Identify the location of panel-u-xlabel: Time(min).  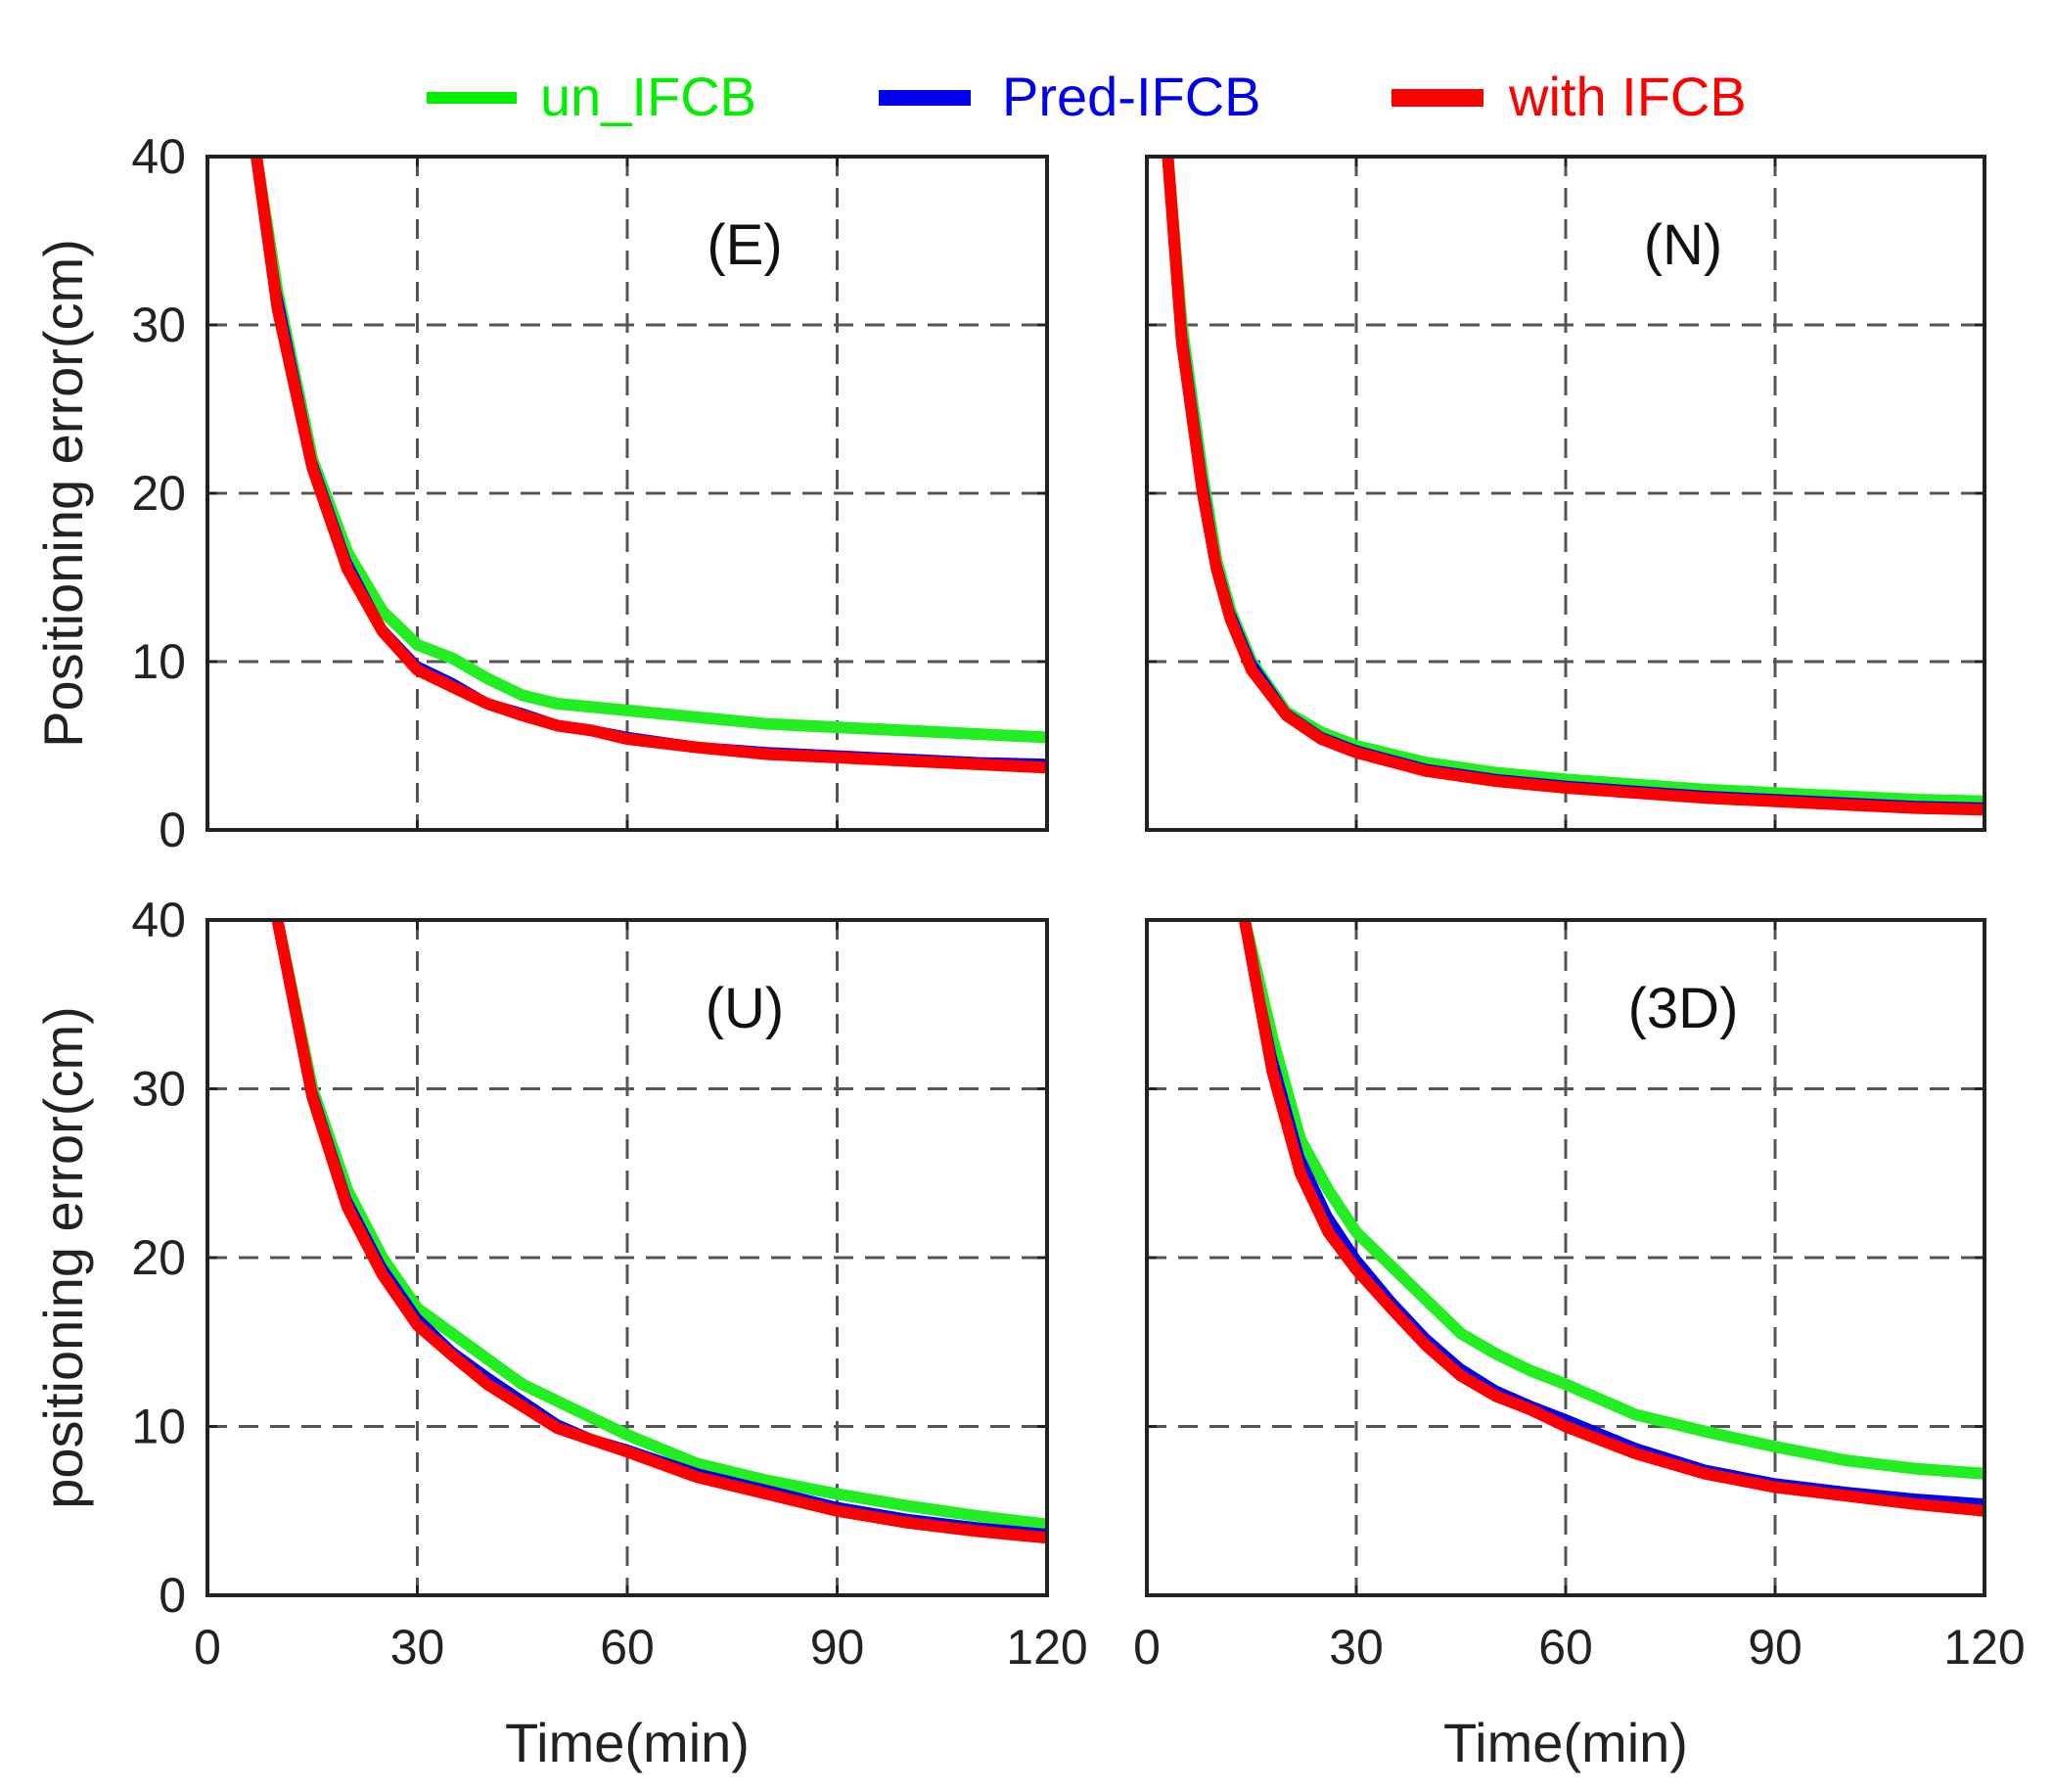
(627, 1742).